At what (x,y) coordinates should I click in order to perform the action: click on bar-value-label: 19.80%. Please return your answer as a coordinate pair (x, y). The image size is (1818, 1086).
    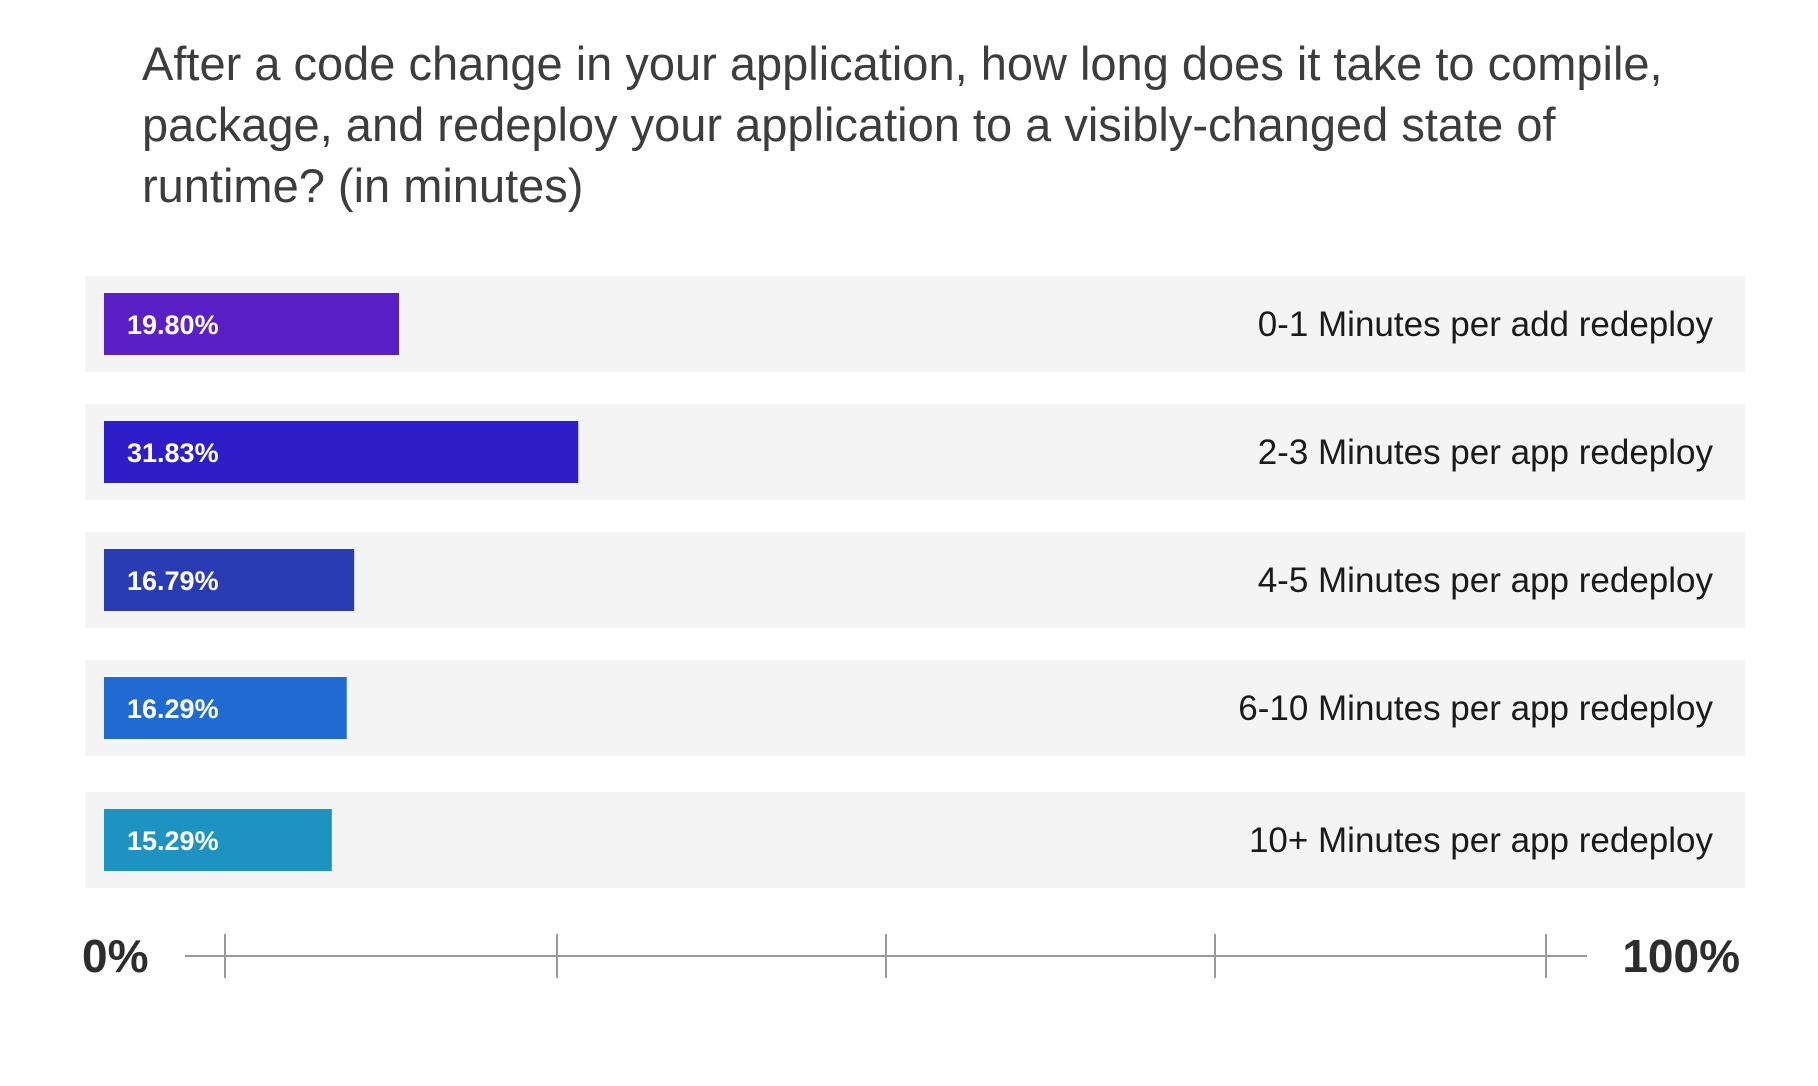
    Looking at the image, I should click on (173, 325).